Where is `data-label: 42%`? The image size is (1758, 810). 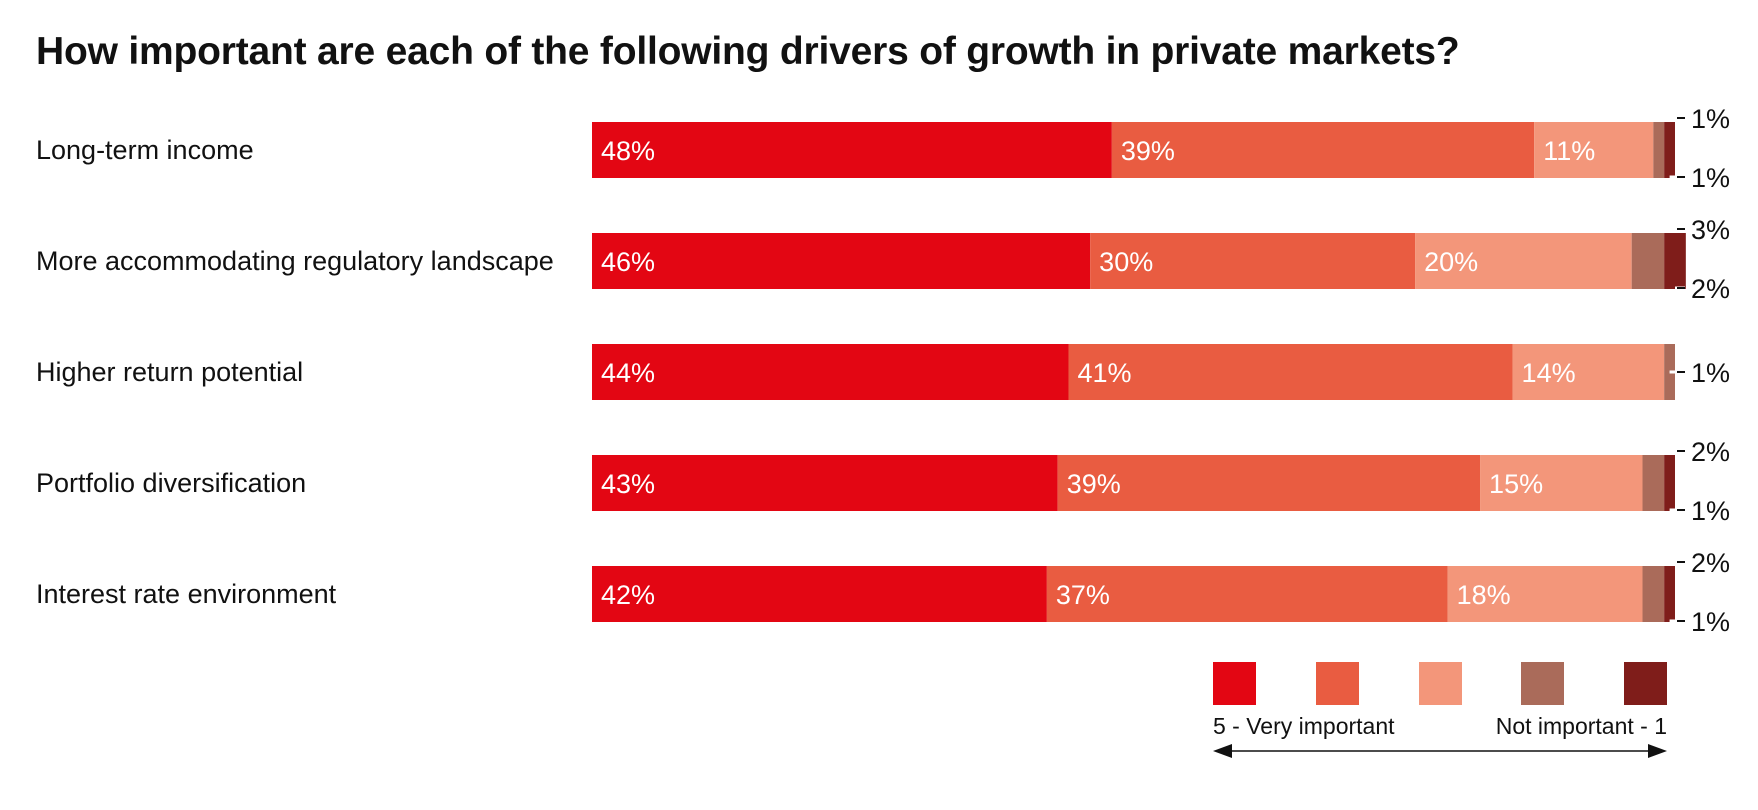
data-label: 42% is located at coordinates (628, 595).